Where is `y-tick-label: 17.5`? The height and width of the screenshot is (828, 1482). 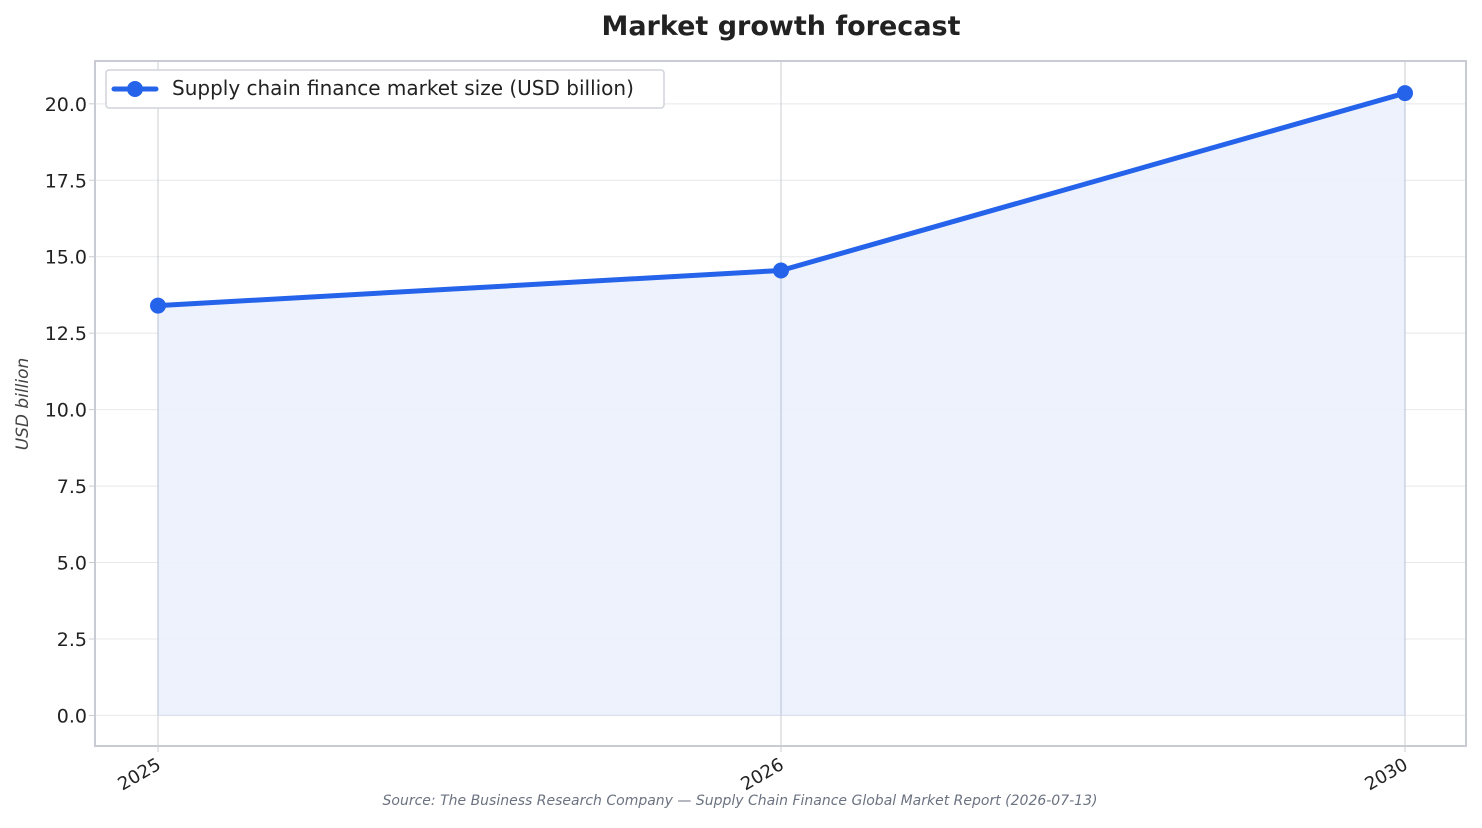 y-tick-label: 17.5 is located at coordinates (66, 181).